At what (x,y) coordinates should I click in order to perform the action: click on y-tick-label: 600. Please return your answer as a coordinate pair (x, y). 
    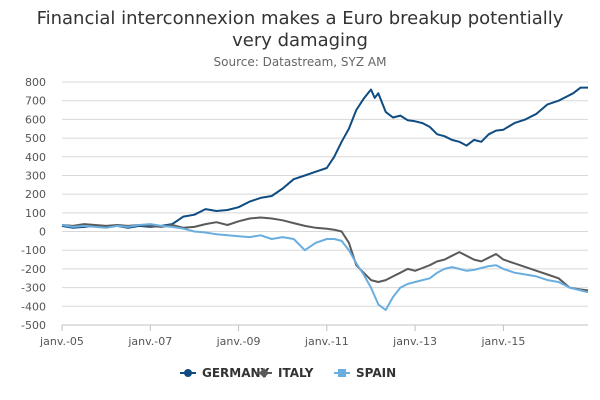
    Looking at the image, I should click on (35, 119).